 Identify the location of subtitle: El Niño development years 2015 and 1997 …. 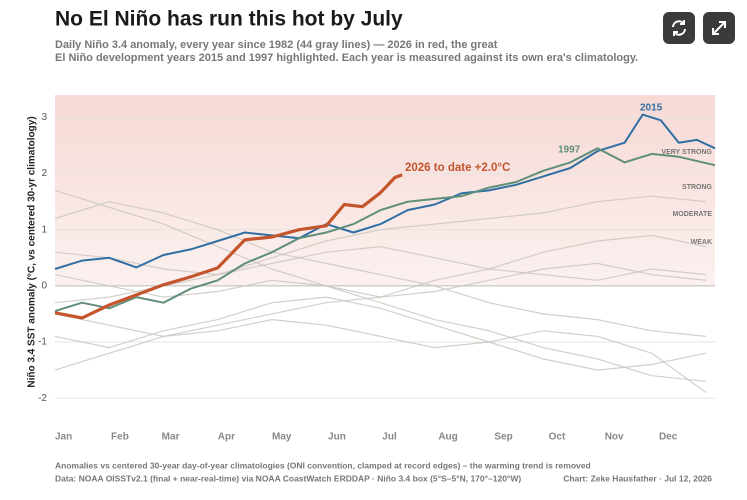
(346, 58).